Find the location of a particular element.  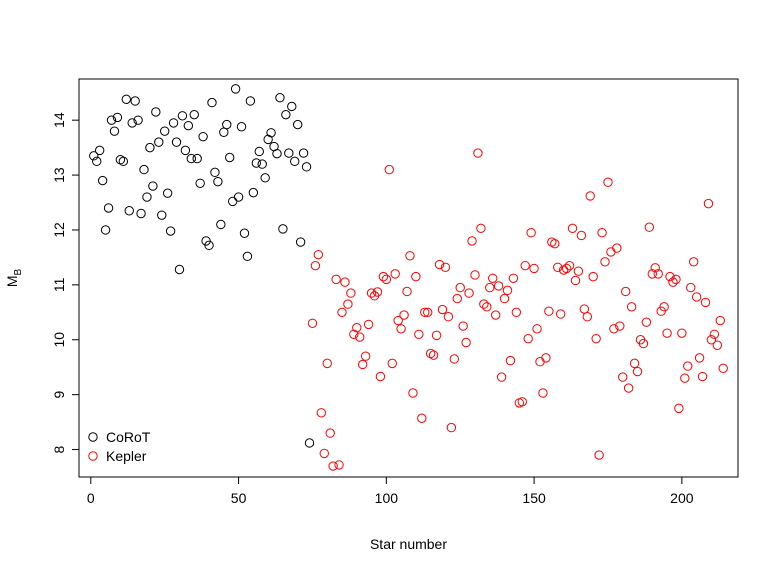

legend: CoRoT Kepler is located at coordinates (119, 446).